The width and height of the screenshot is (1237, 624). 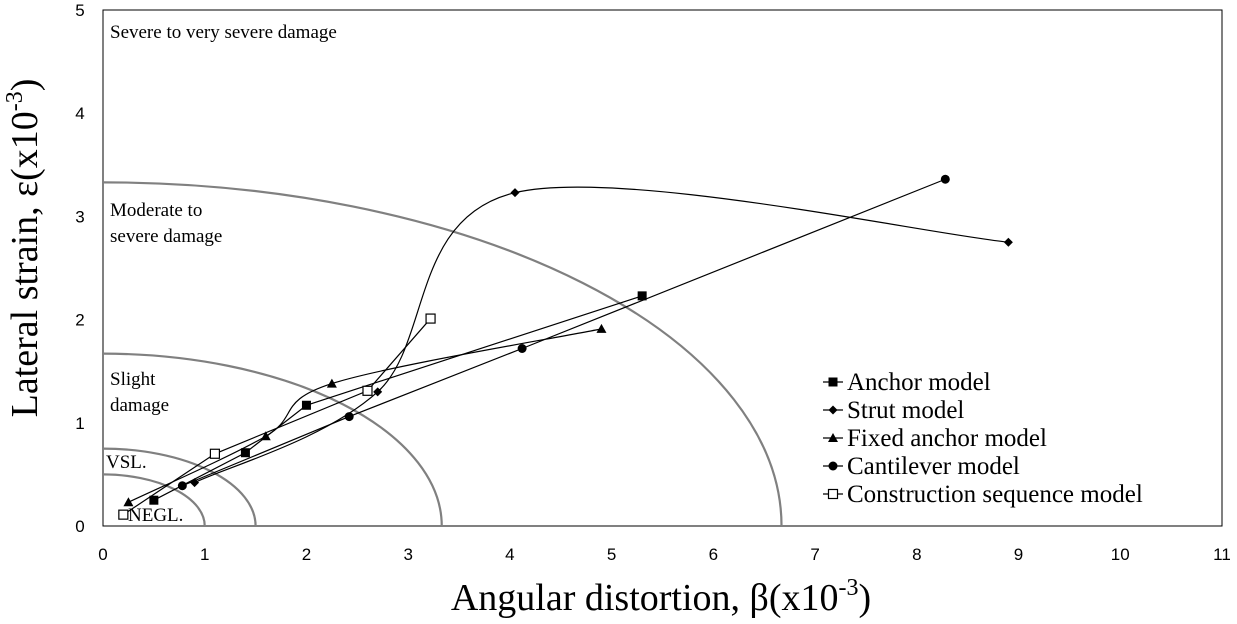 I want to click on y-tick-label: 5, so click(x=79, y=10).